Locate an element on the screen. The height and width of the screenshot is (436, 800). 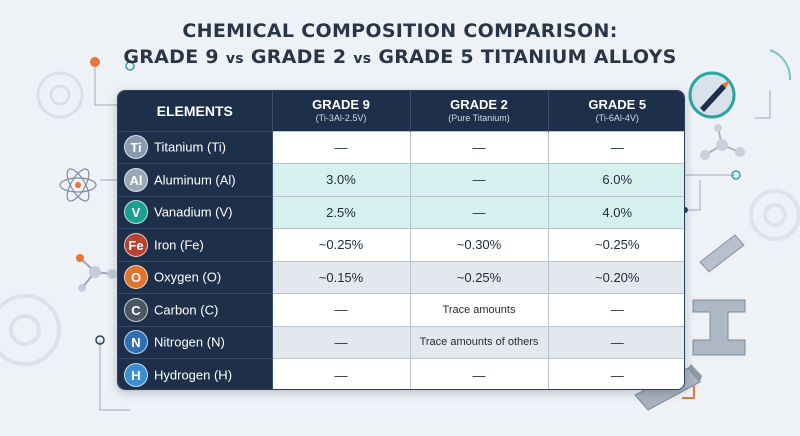
cell-grade5: 4.0% is located at coordinates (616, 212).